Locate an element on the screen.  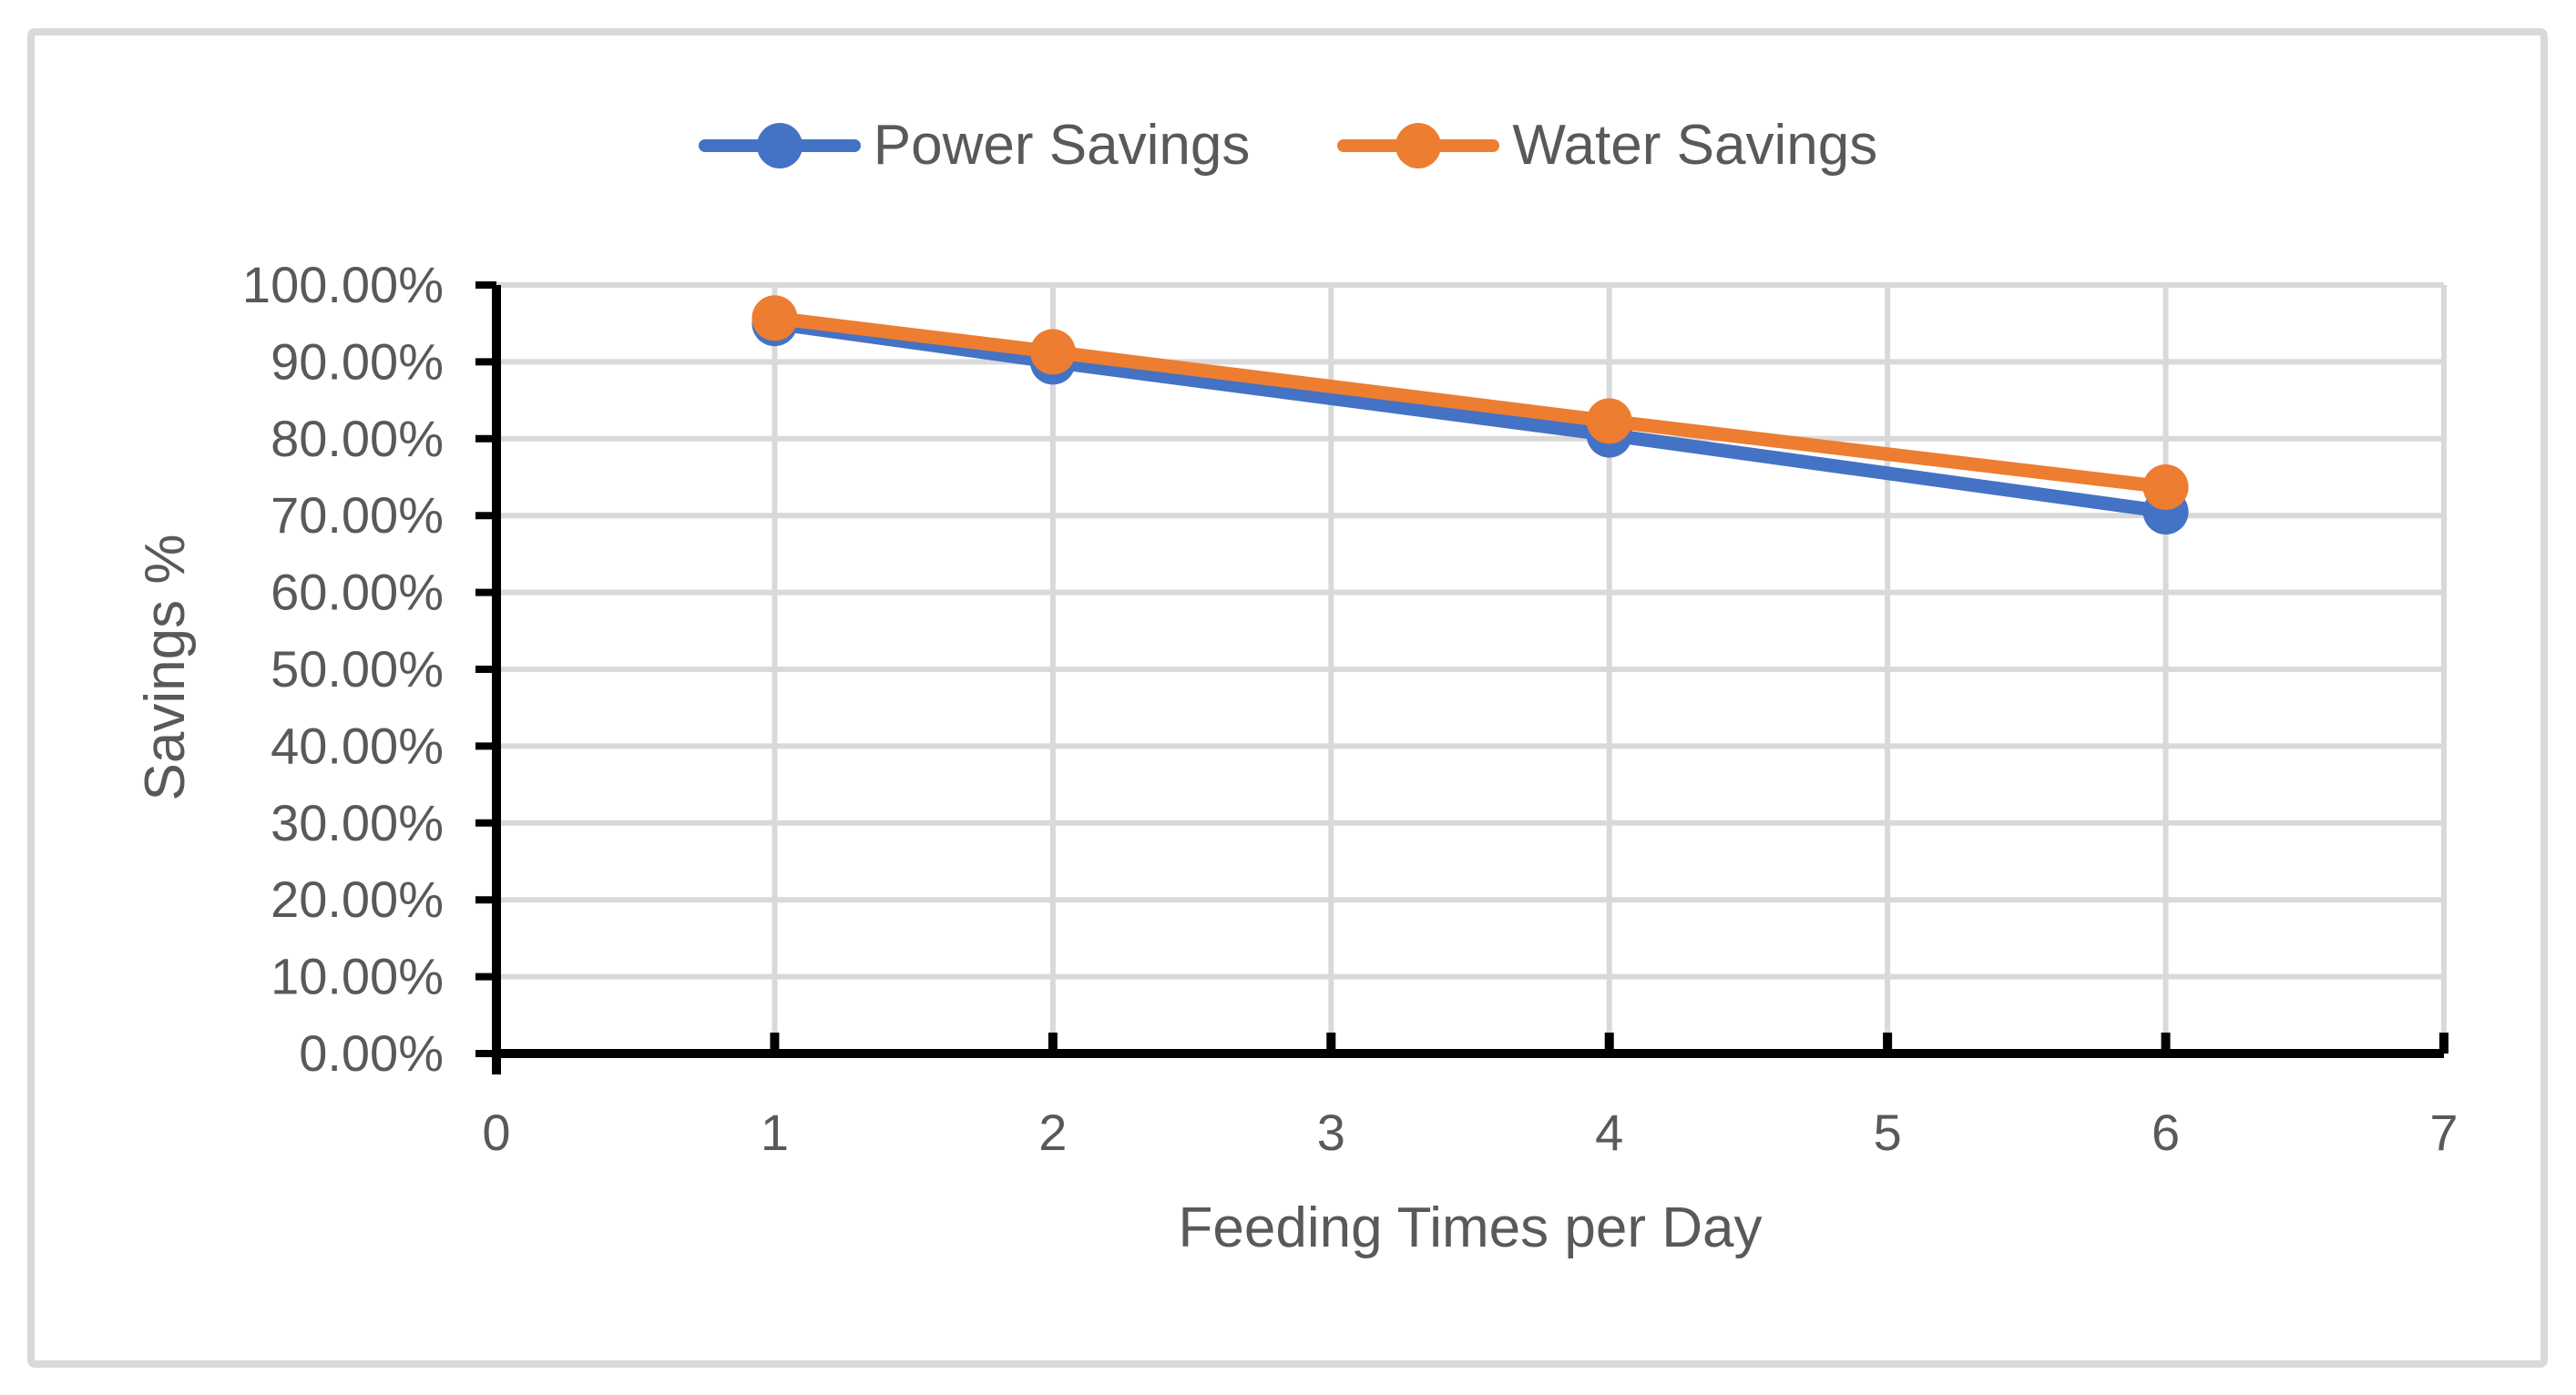
y-tick-label: 90.00% is located at coordinates (357, 361).